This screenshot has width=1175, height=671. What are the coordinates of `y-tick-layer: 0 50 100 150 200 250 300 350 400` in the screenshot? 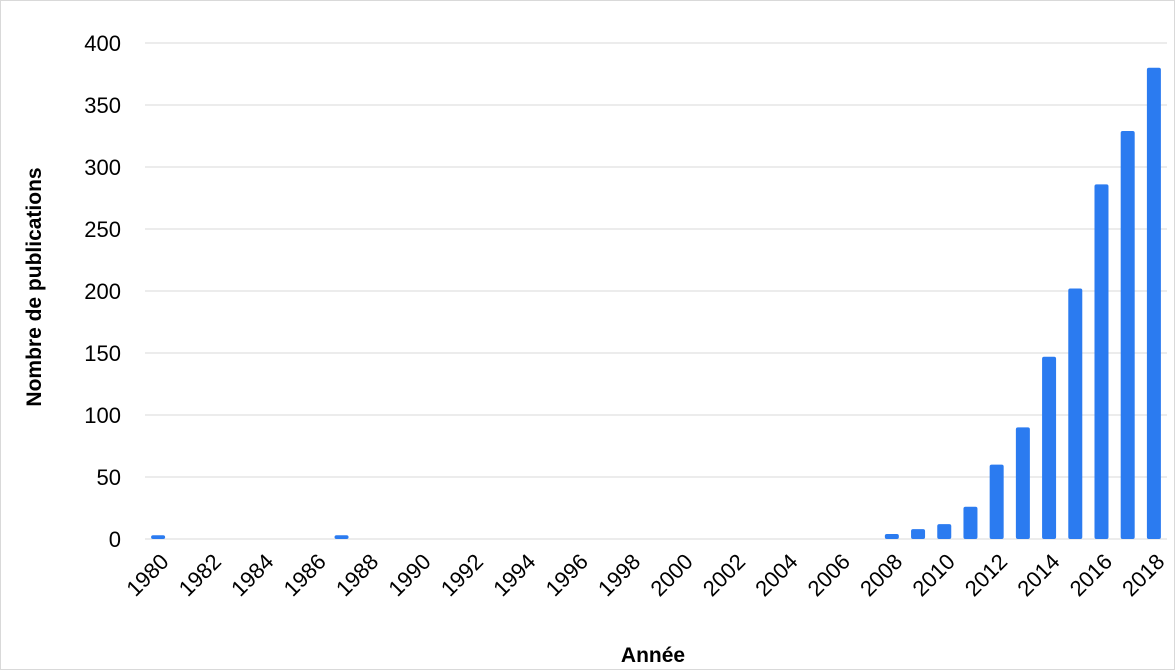 It's located at (102, 291).